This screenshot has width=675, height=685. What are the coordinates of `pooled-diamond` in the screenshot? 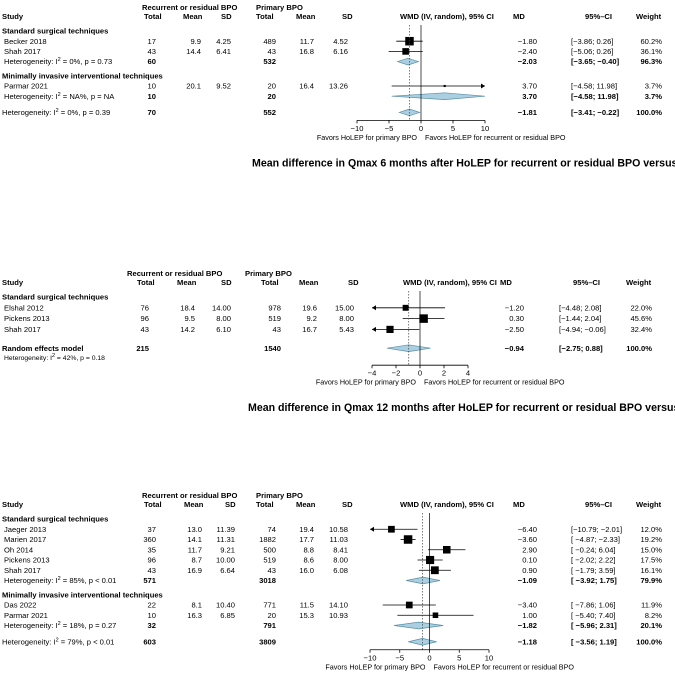 It's located at (423, 580).